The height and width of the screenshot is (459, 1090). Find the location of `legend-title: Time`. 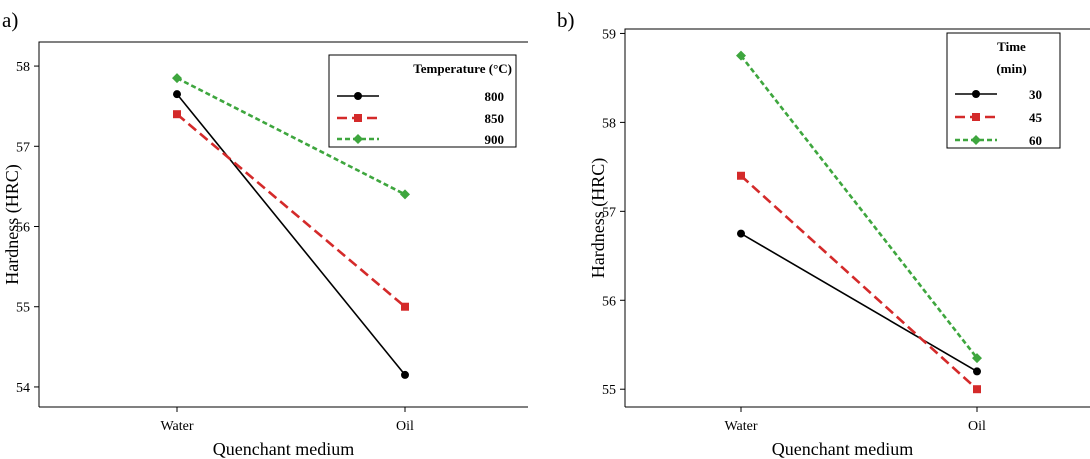

legend-title: Time is located at coordinates (1011, 46).